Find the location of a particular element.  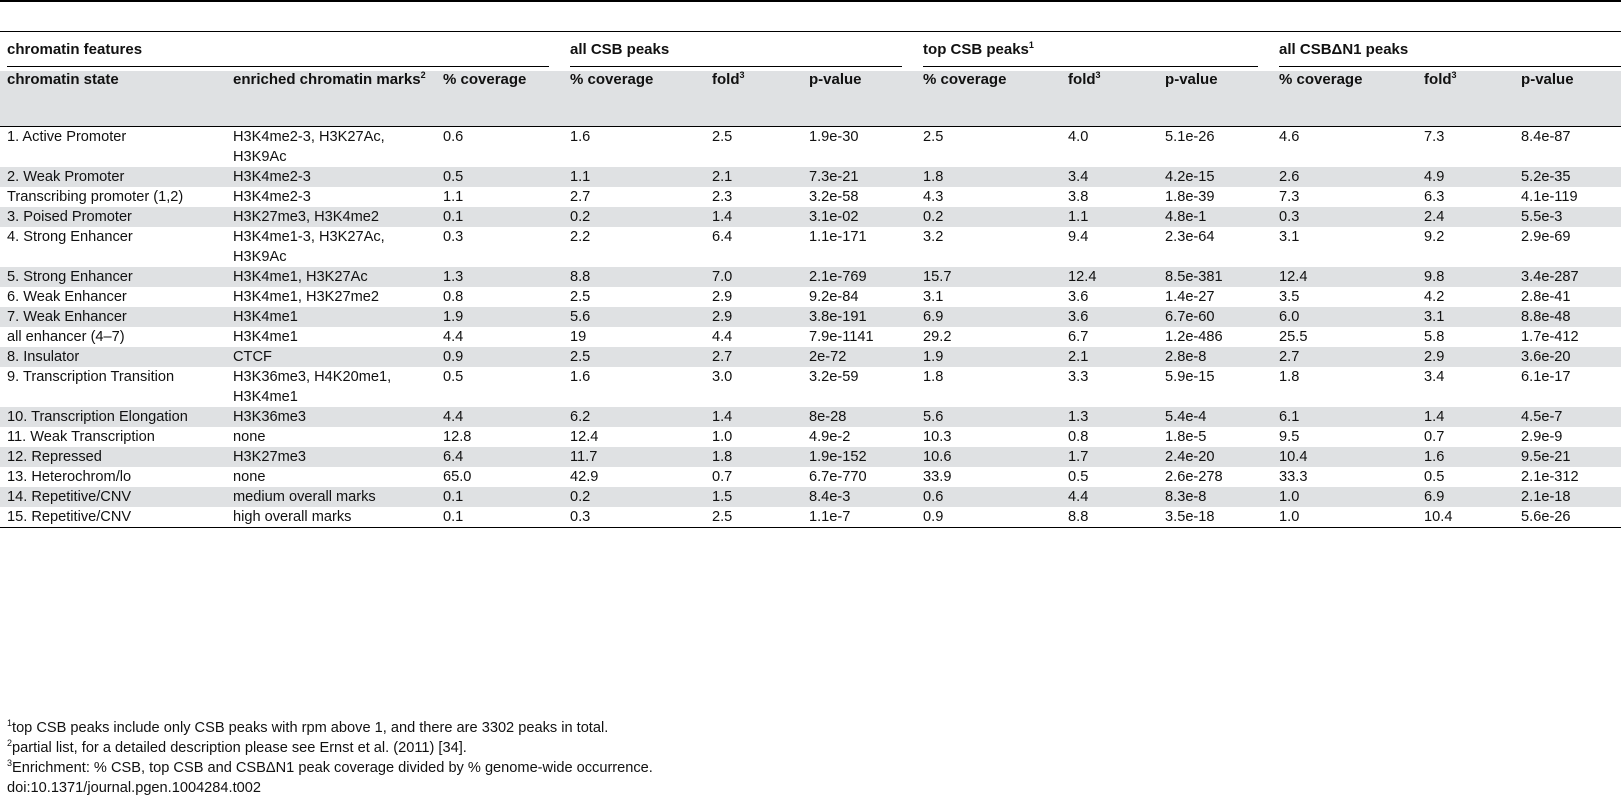

table-cell: 6.3 is located at coordinates (1434, 197).